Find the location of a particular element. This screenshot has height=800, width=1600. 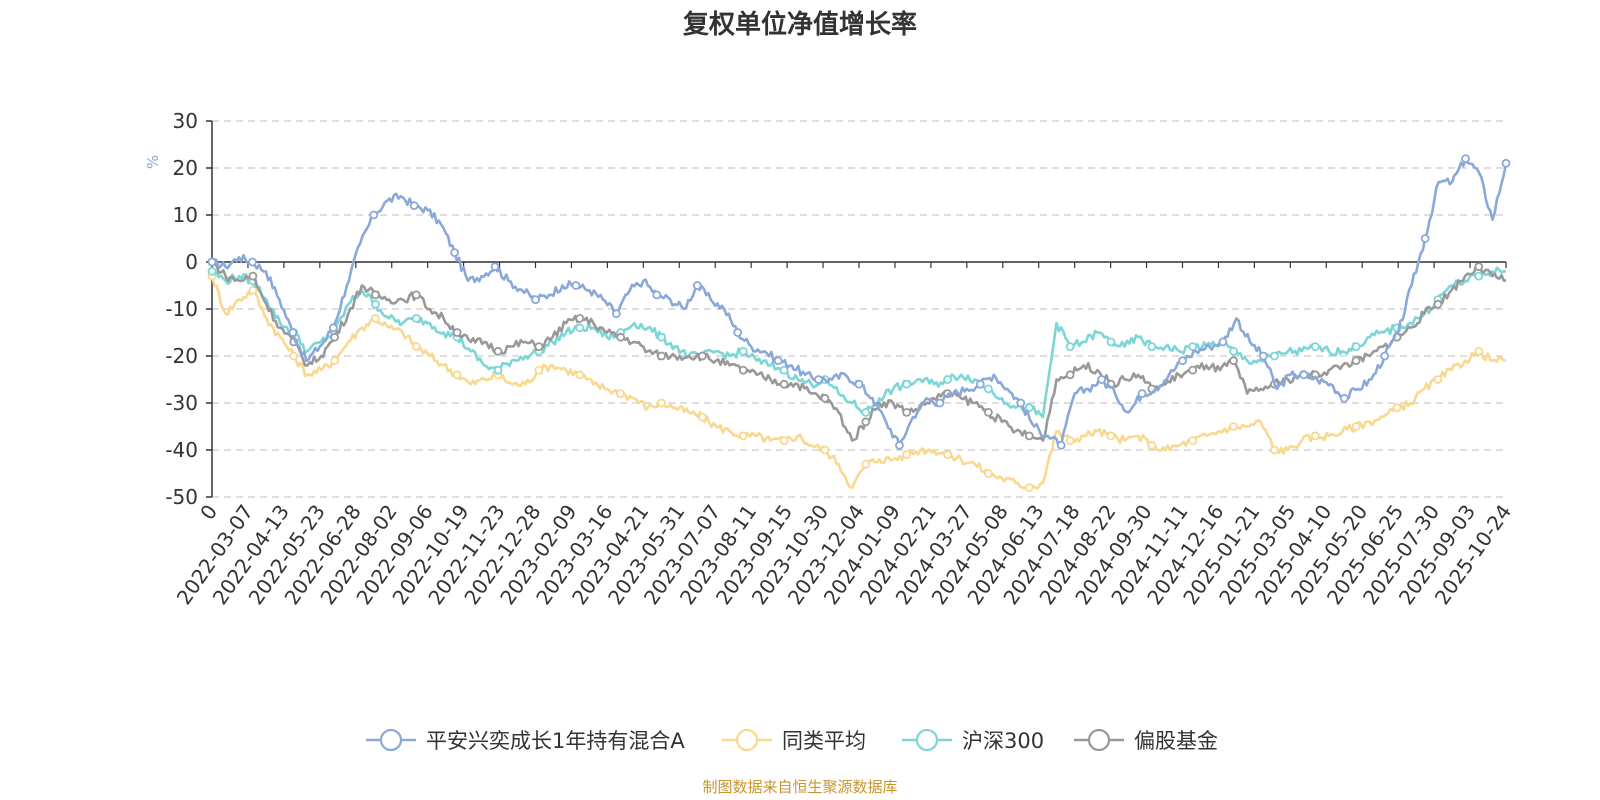

legend-item: 同类平均 is located at coordinates (794, 740).